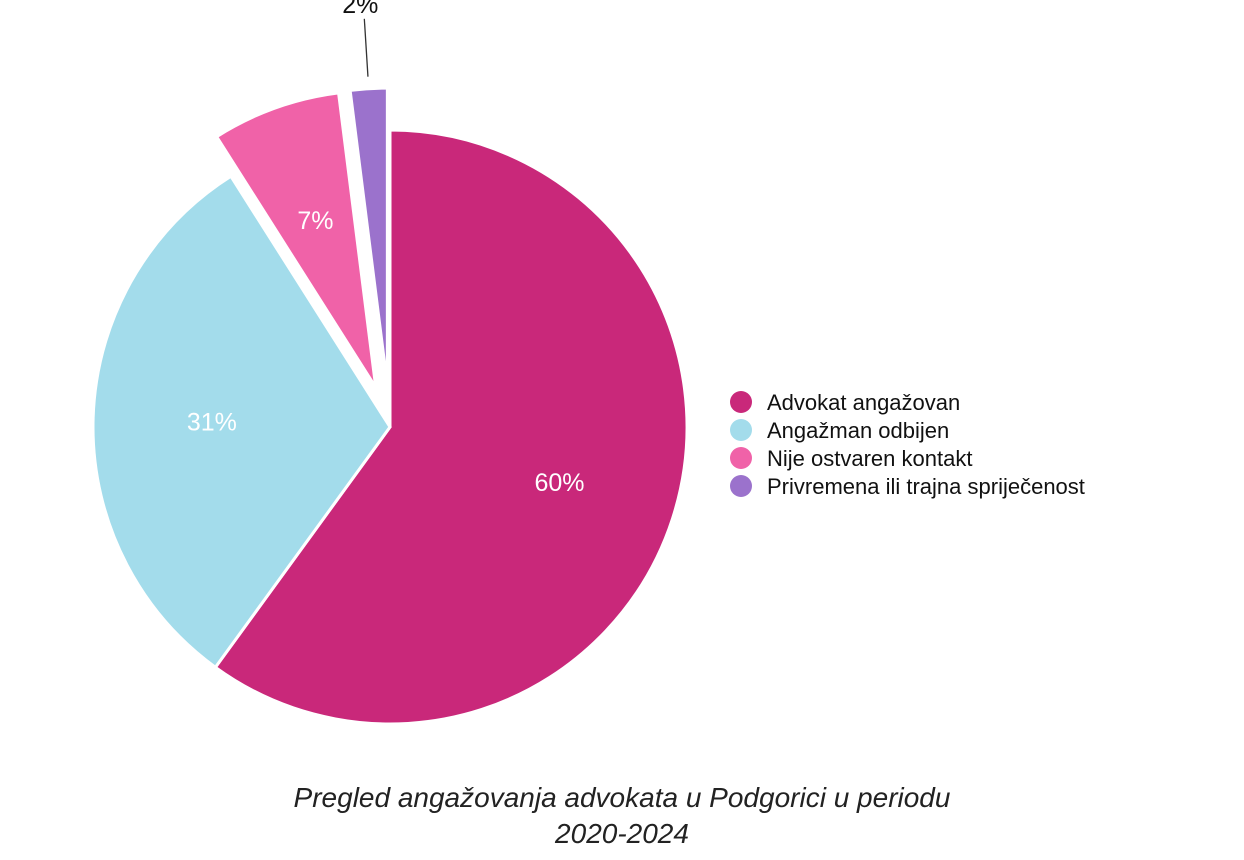  I want to click on slice-data-label: 7%, so click(315, 221).